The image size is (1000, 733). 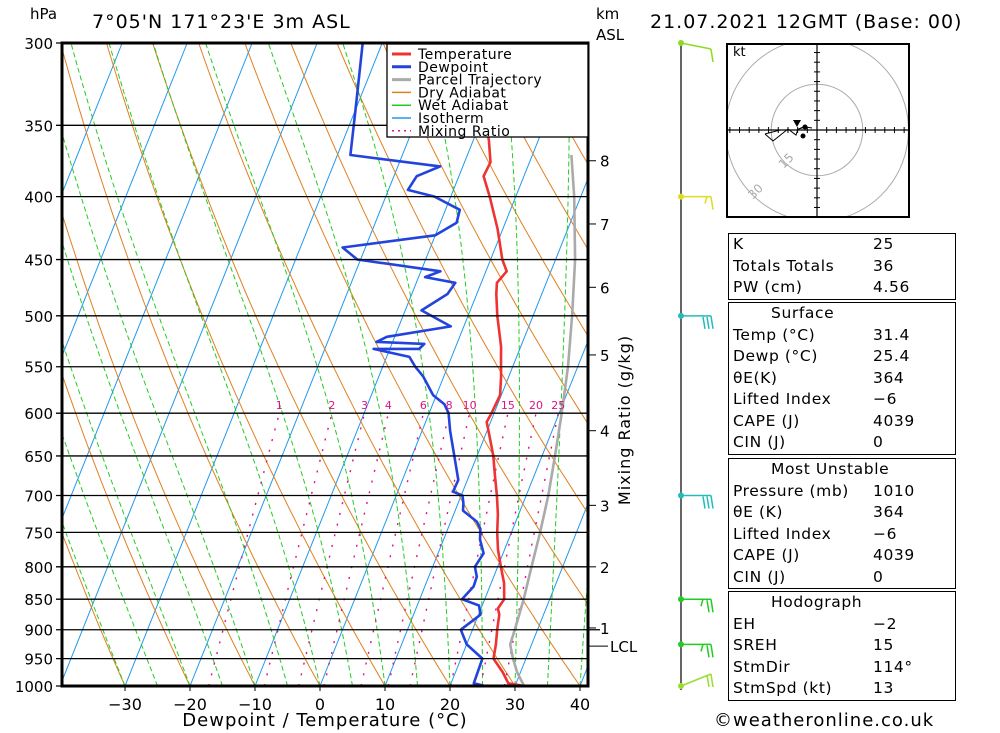 What do you see at coordinates (605, 568) in the screenshot?
I see `km-tick-label: 2` at bounding box center [605, 568].